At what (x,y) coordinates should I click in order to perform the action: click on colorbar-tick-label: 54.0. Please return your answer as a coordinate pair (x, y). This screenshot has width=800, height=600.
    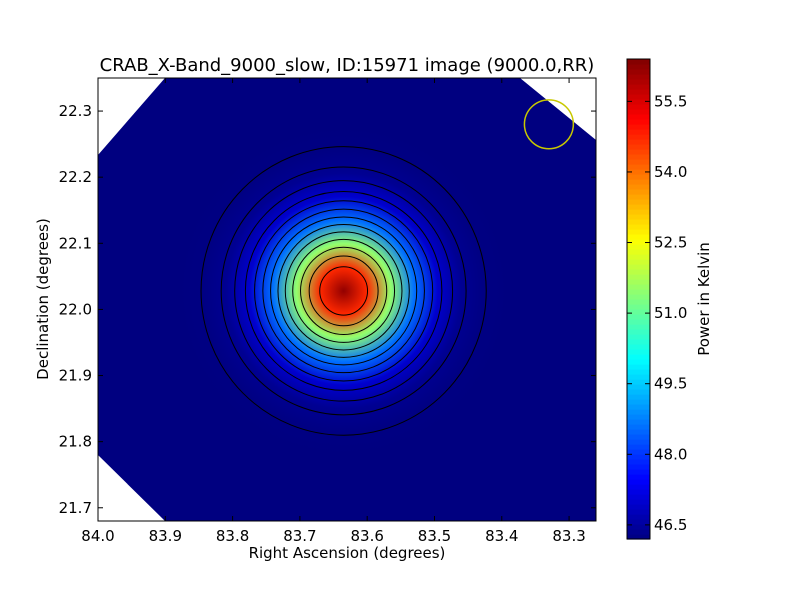
    Looking at the image, I should click on (670, 172).